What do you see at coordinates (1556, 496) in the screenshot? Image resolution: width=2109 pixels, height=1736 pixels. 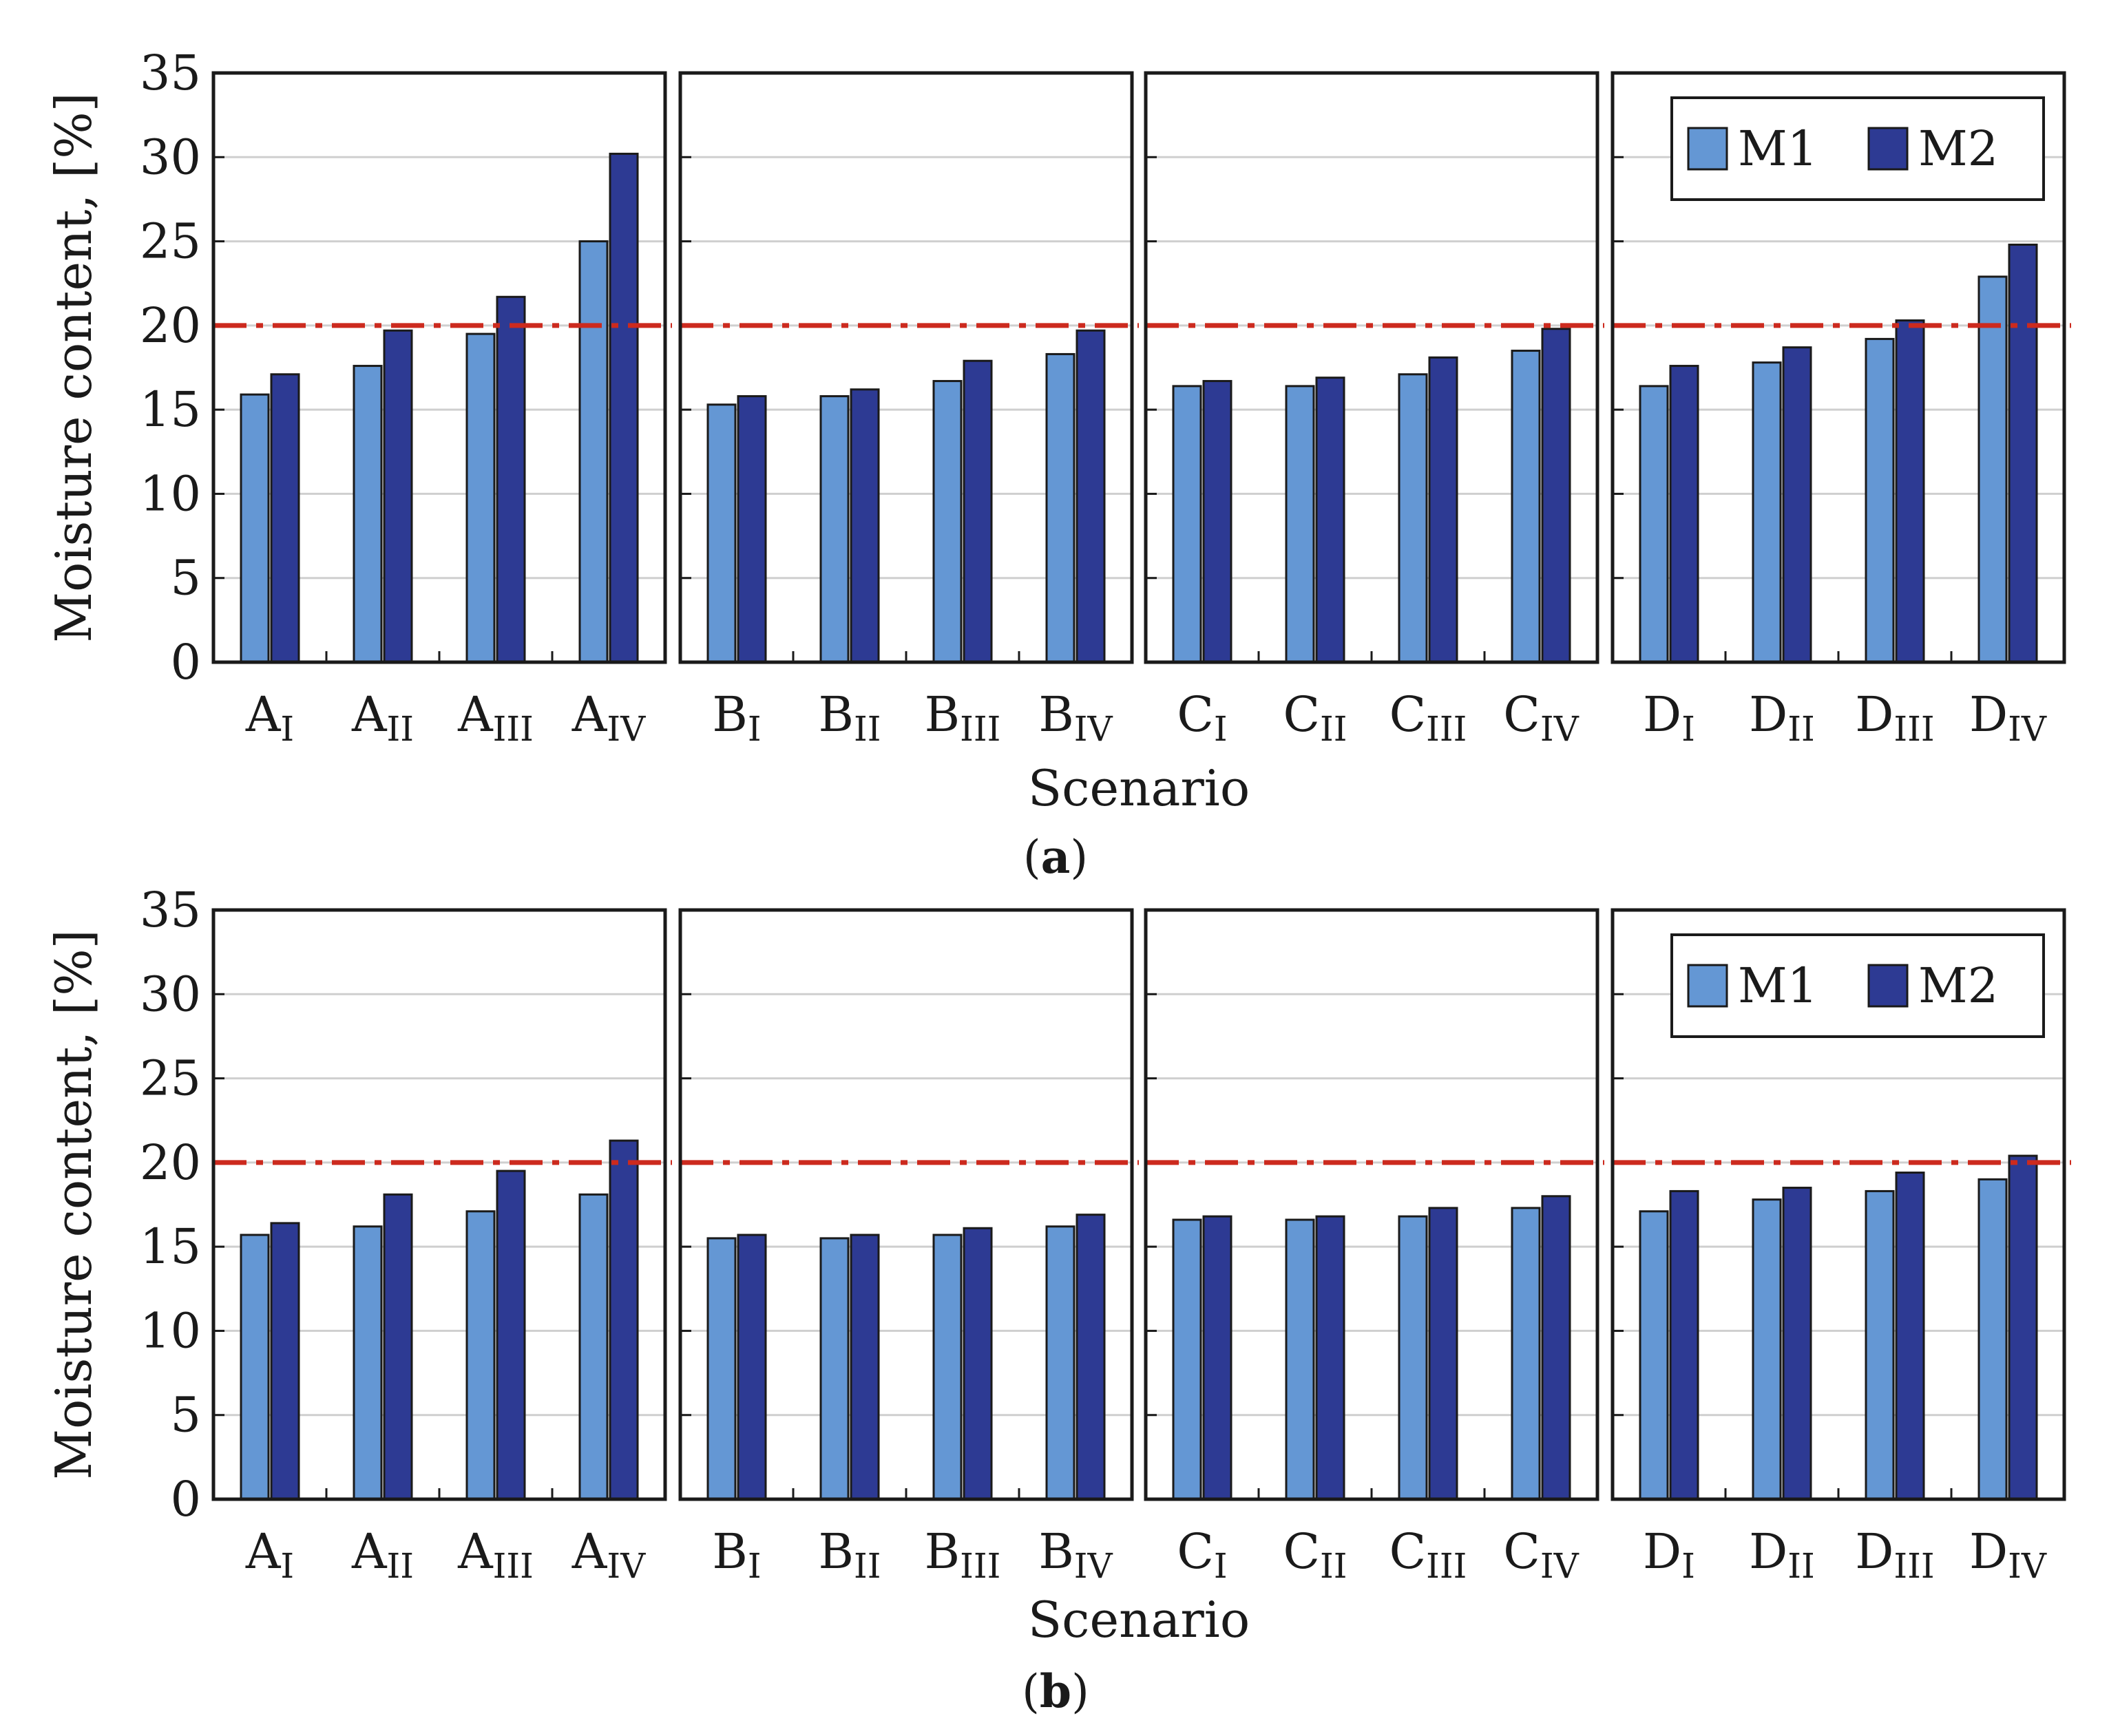 I see `bar-m2-c-iv` at bounding box center [1556, 496].